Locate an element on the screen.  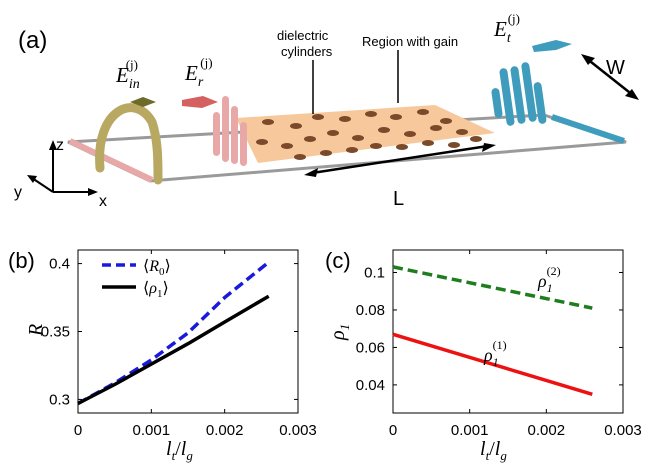
length-label: L is located at coordinates (398, 199).